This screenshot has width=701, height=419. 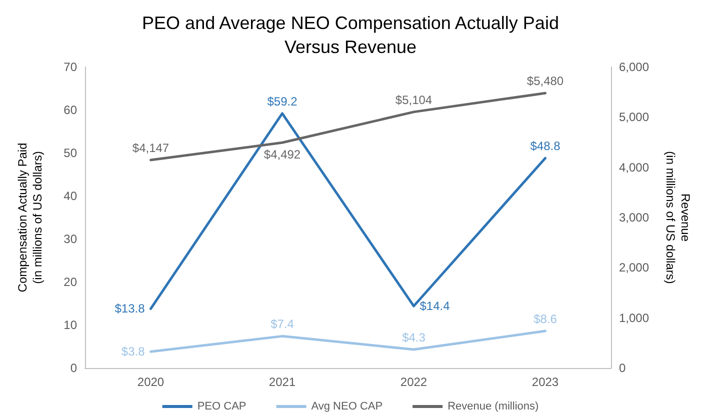 What do you see at coordinates (151, 147) in the screenshot?
I see `data-label: $4,147` at bounding box center [151, 147].